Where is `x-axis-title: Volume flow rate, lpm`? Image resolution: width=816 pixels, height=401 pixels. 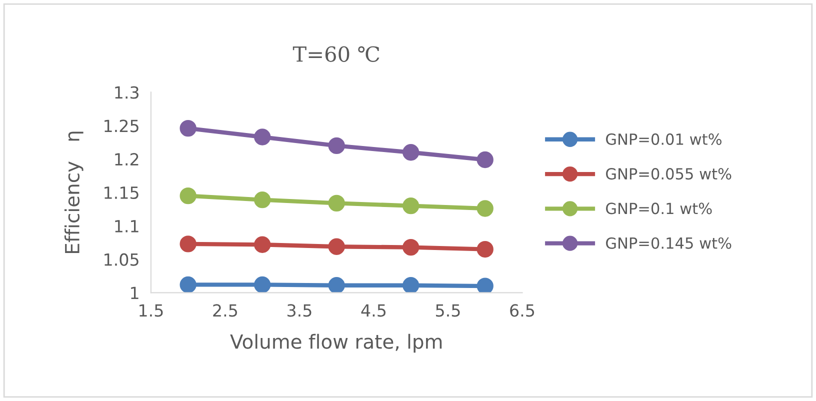
x-axis-title: Volume flow rate, lpm is located at coordinates (336, 343).